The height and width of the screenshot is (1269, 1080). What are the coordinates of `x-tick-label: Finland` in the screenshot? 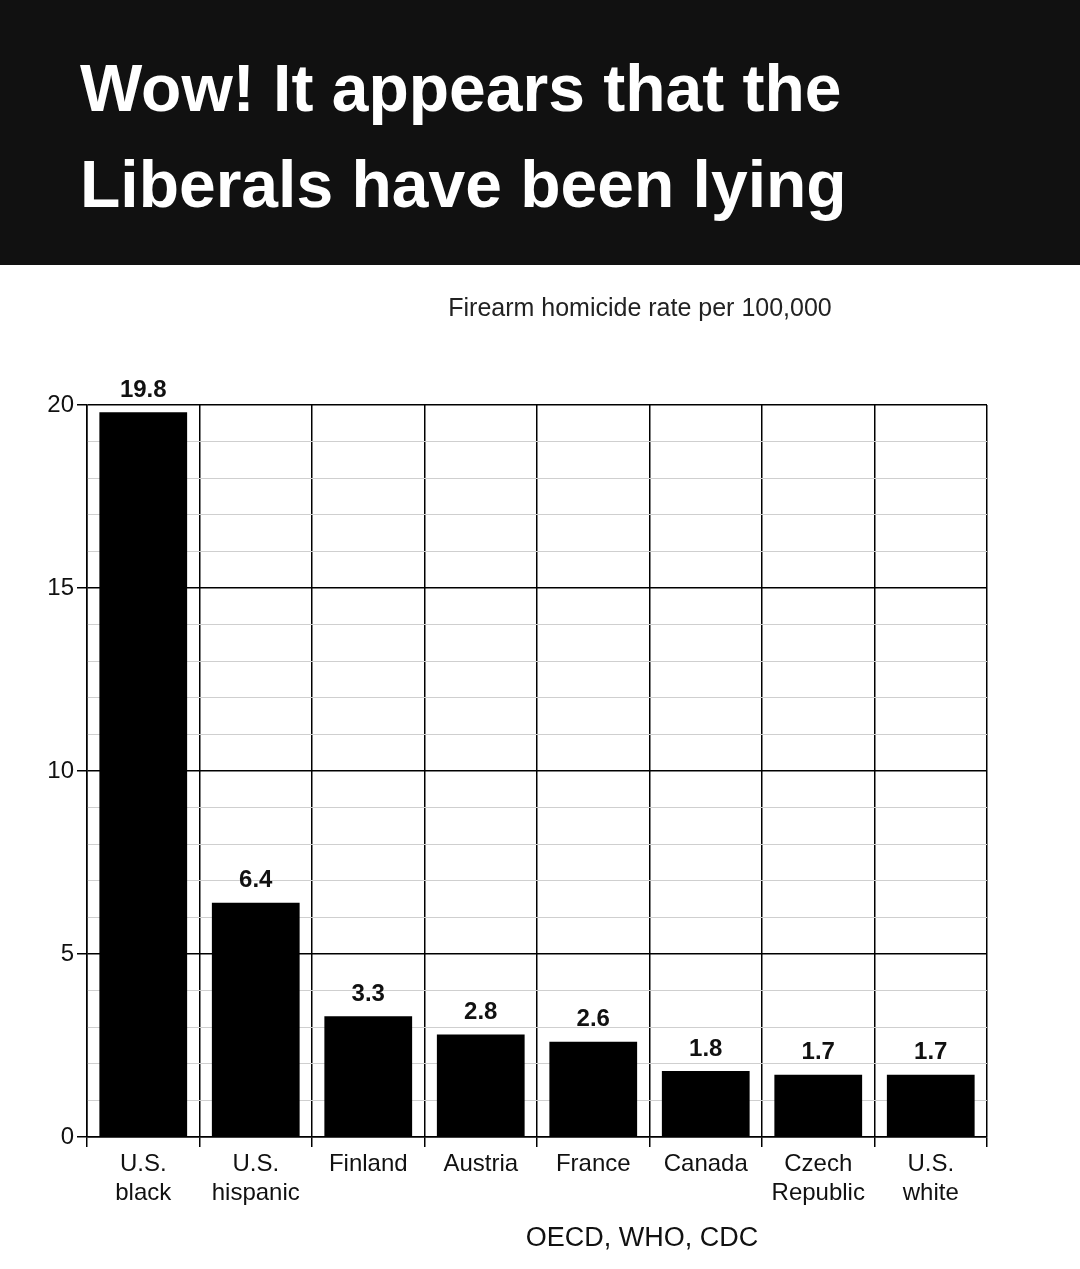 It's located at (368, 1163).